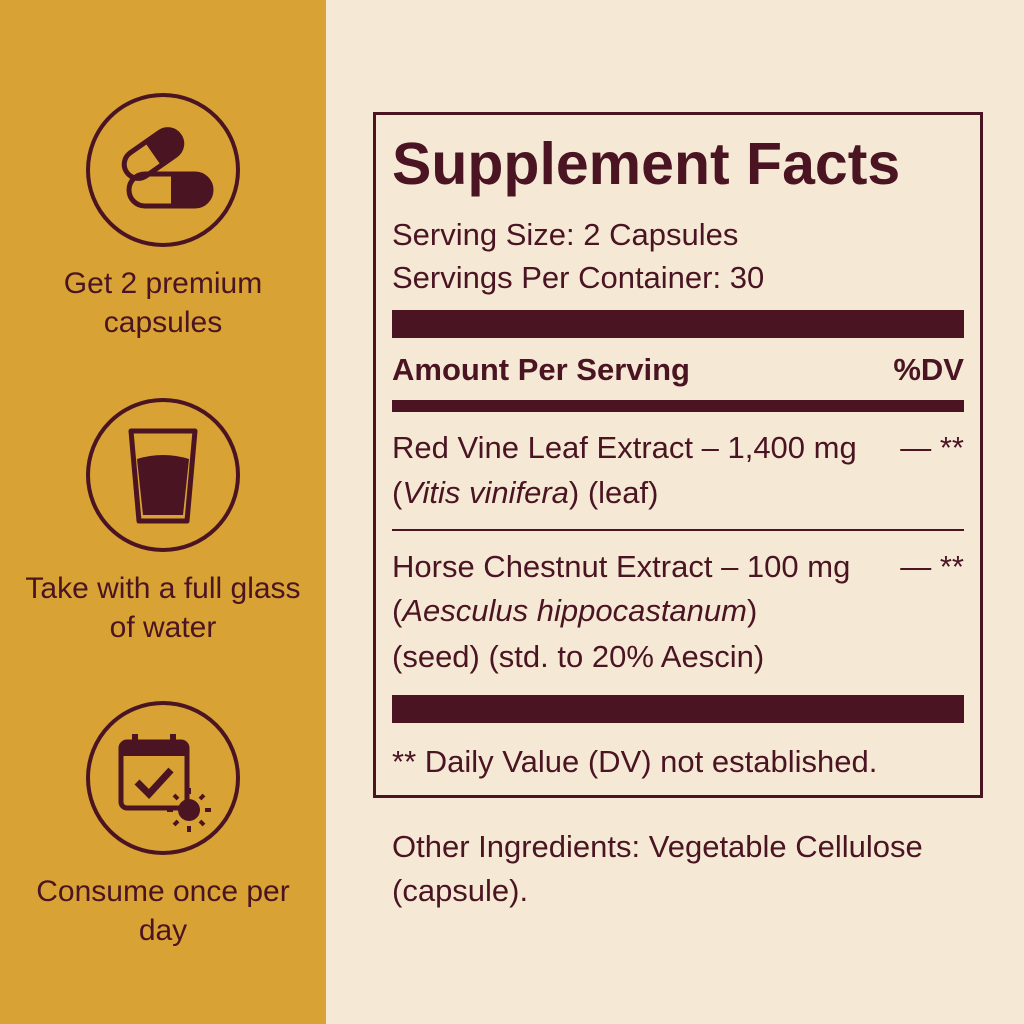  Describe the element at coordinates (613, 492) in the screenshot. I see `text: ) (leaf)` at that location.